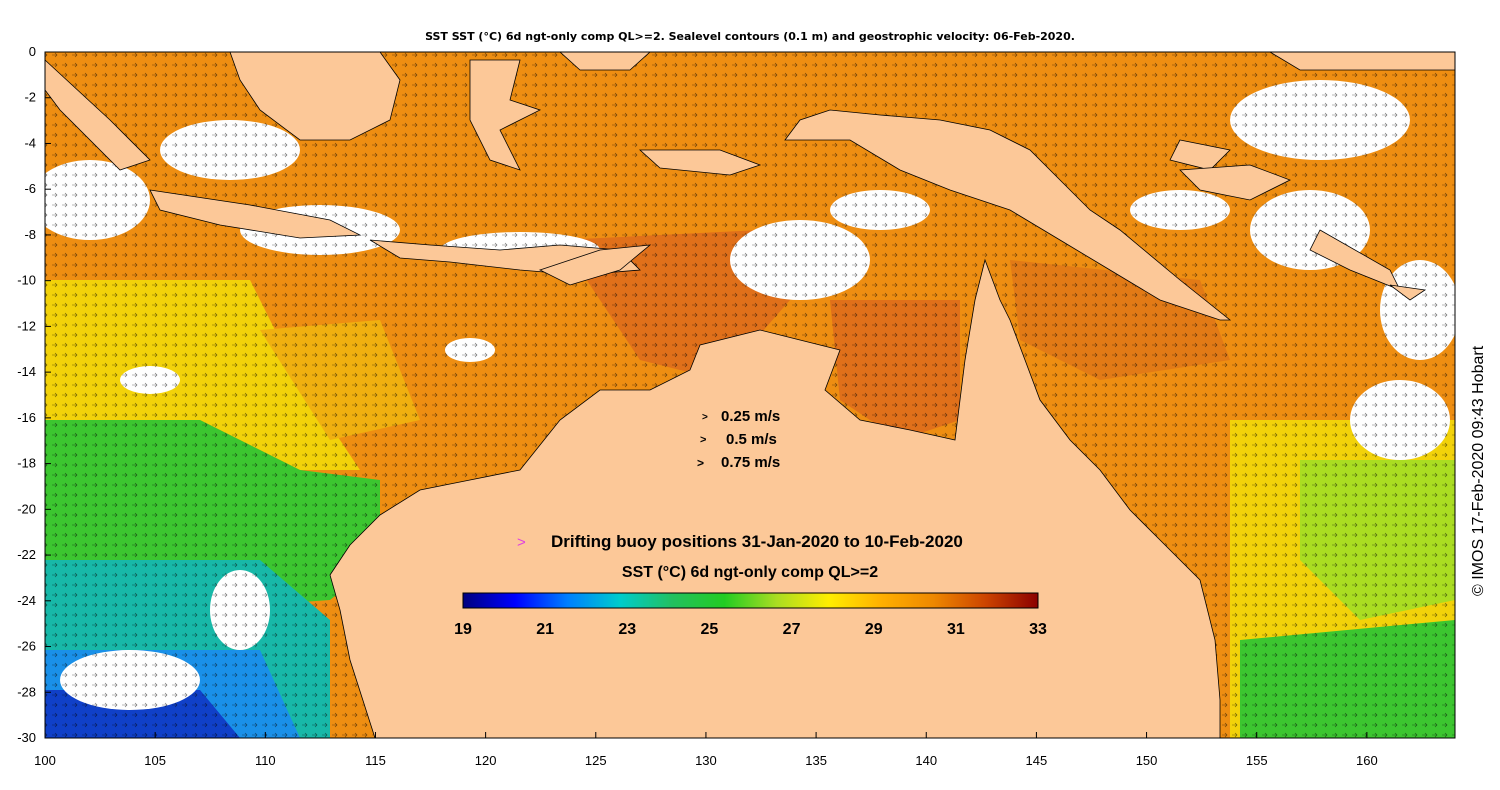  I want to click on y-tick-label: -8, so click(30, 234).